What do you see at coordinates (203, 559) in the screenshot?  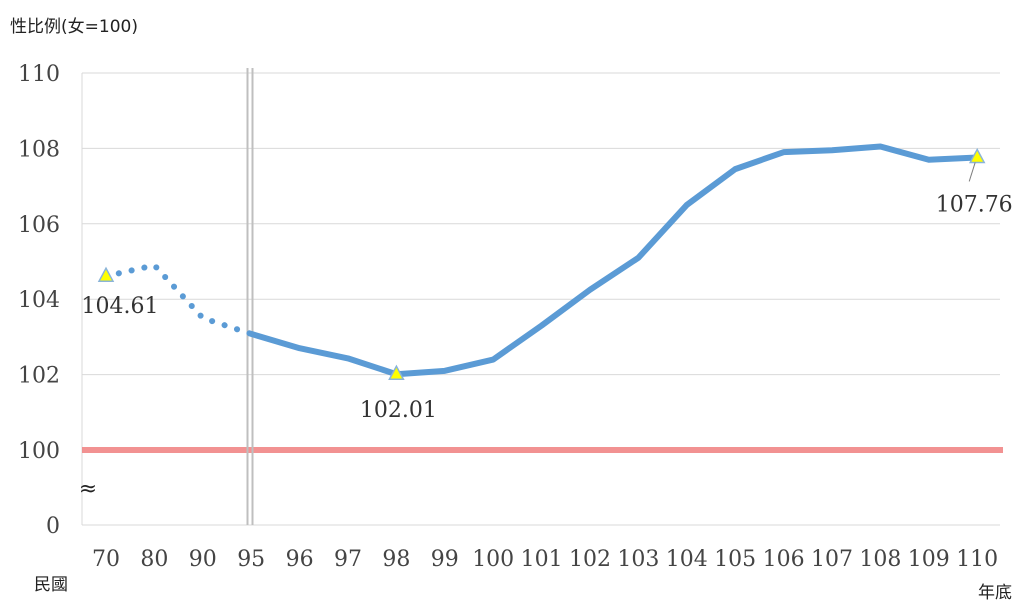 I see `x-tick-label-90: 90` at bounding box center [203, 559].